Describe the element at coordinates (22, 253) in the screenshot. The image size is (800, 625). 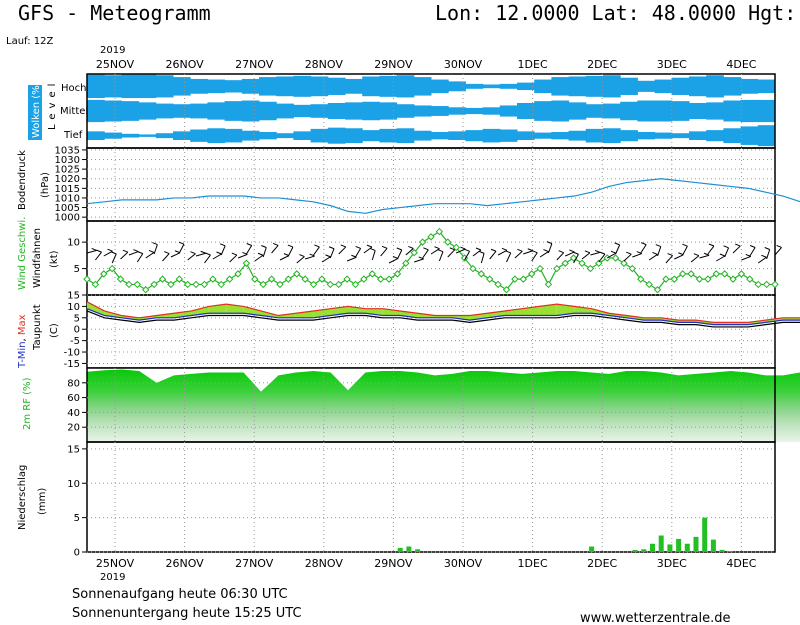
I see `wind-speed-label: Wind Geschwi.` at that location.